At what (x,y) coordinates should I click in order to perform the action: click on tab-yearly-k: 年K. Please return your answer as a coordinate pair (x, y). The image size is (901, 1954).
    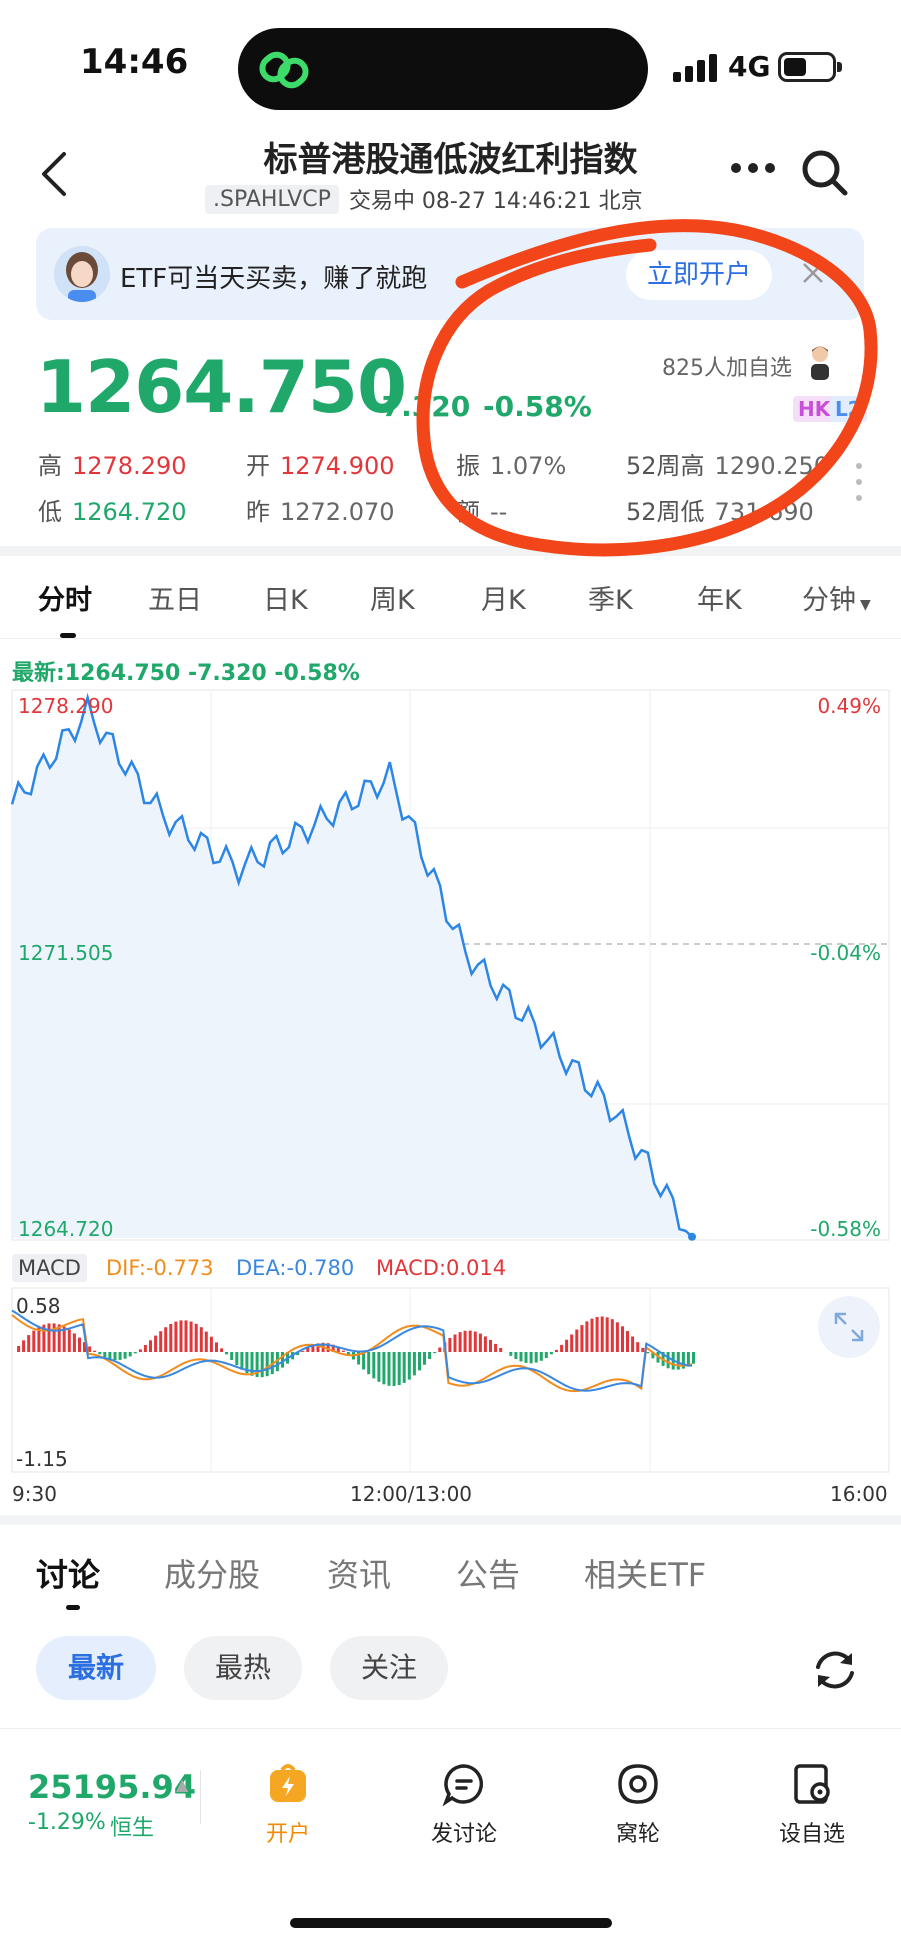
    Looking at the image, I should click on (719, 600).